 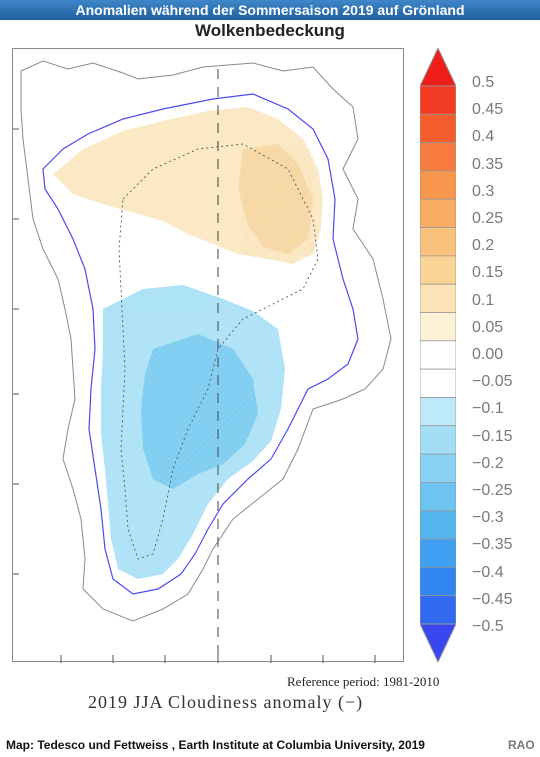 What do you see at coordinates (488, 218) in the screenshot?
I see `colorbar-tick-label: 0.25` at bounding box center [488, 218].